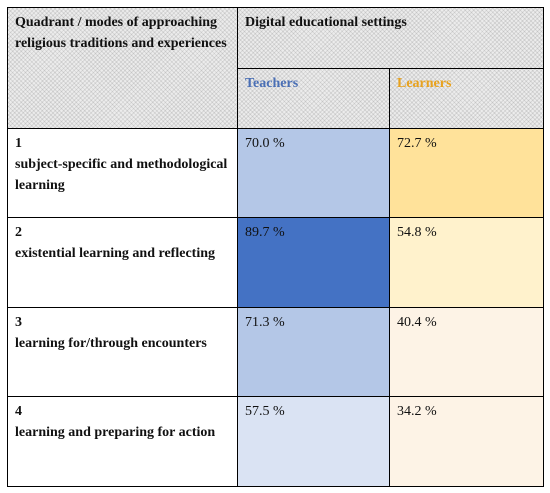 Image resolution: width=550 pixels, height=493 pixels. What do you see at coordinates (122, 352) in the screenshot?
I see `quadrant-cell: 3 learning for/through encounters` at bounding box center [122, 352].